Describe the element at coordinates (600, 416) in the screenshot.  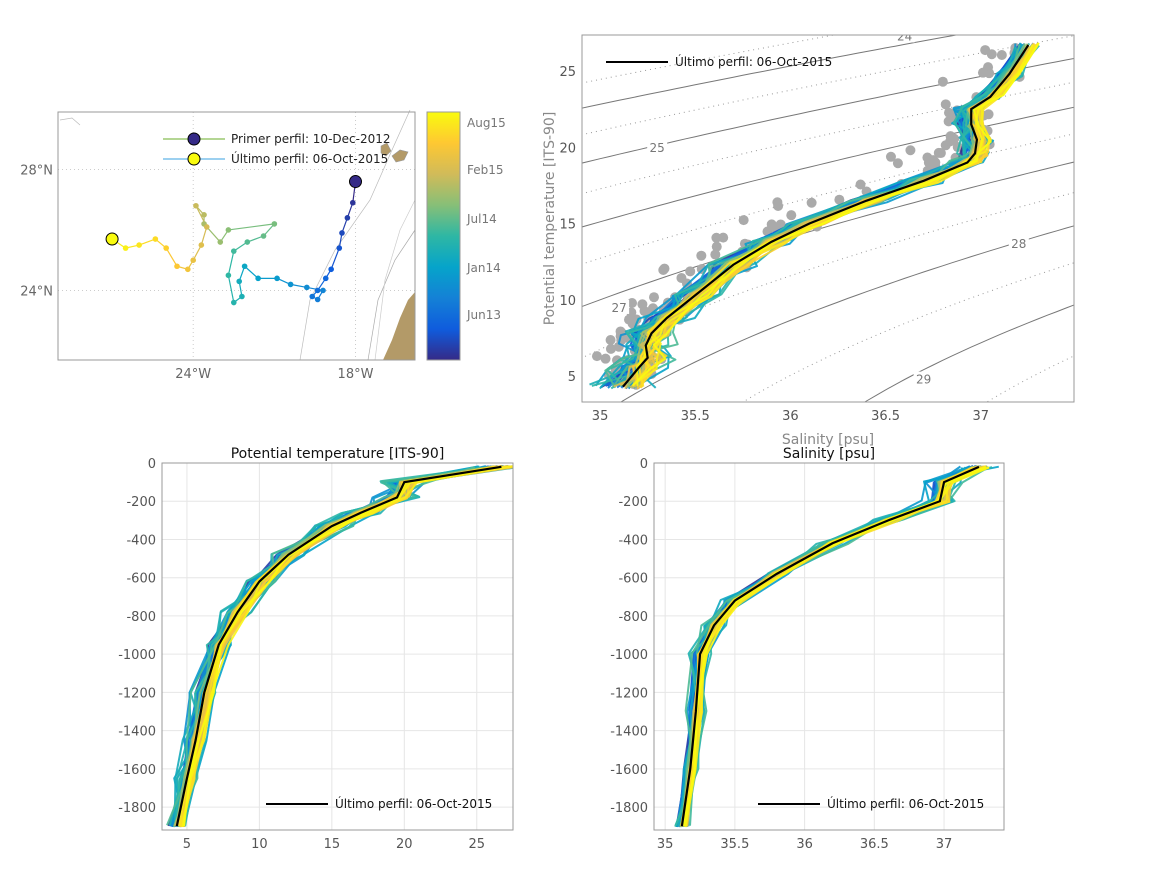
I see `xtick-label: 35` at that location.